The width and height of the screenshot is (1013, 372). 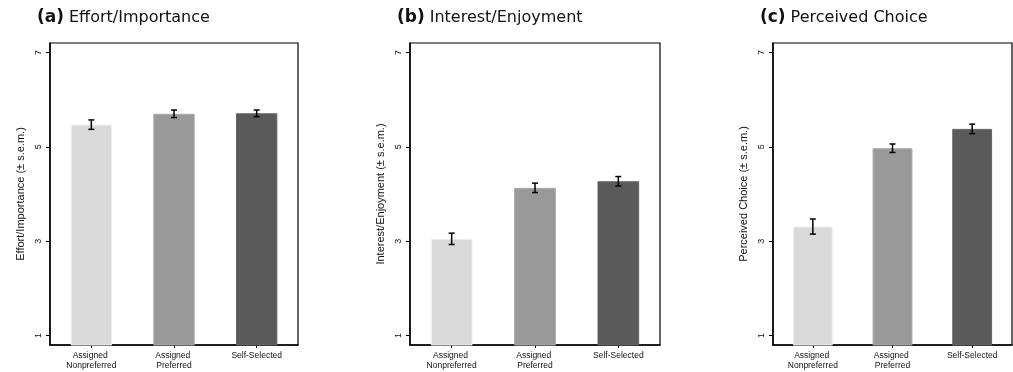 What do you see at coordinates (490, 16) in the screenshot?
I see `chart-title: (b) Interest/Enjoyment` at bounding box center [490, 16].